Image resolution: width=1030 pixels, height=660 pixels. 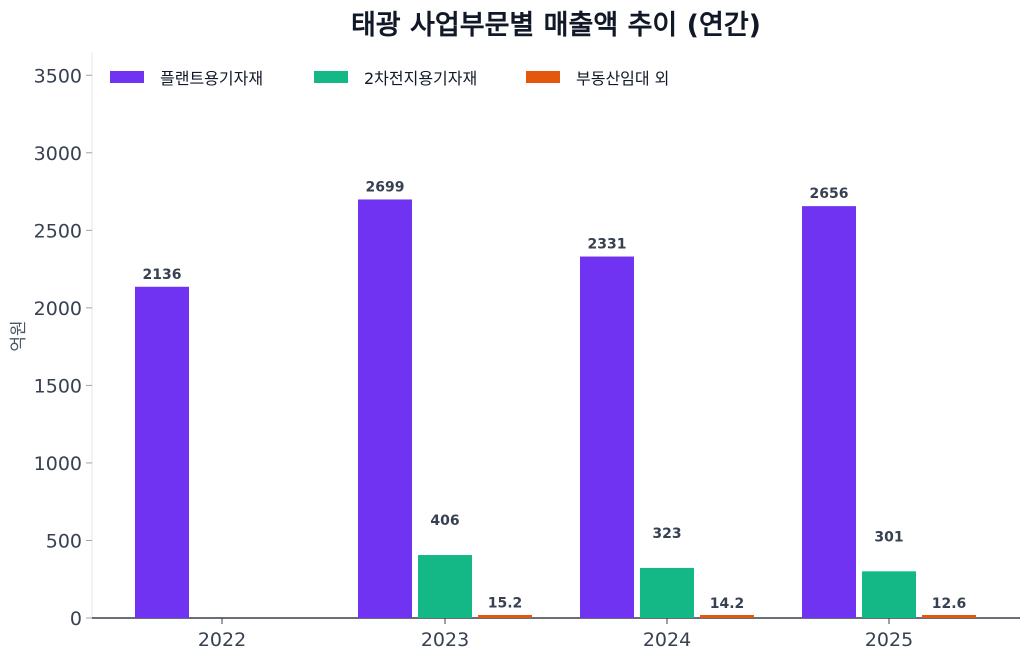 I want to click on bar-2-2024, so click(x=667, y=592).